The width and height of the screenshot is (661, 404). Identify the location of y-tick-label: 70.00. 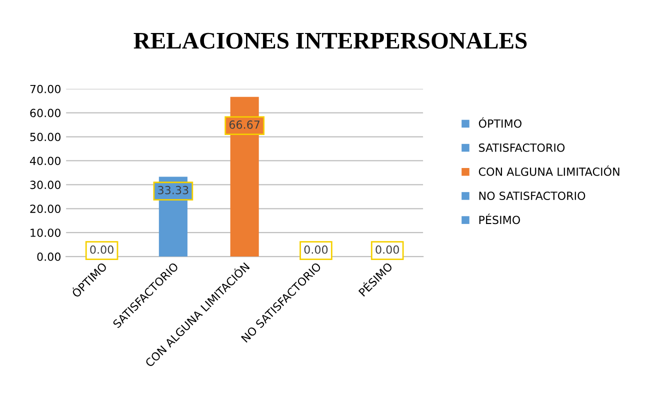
(45, 89).